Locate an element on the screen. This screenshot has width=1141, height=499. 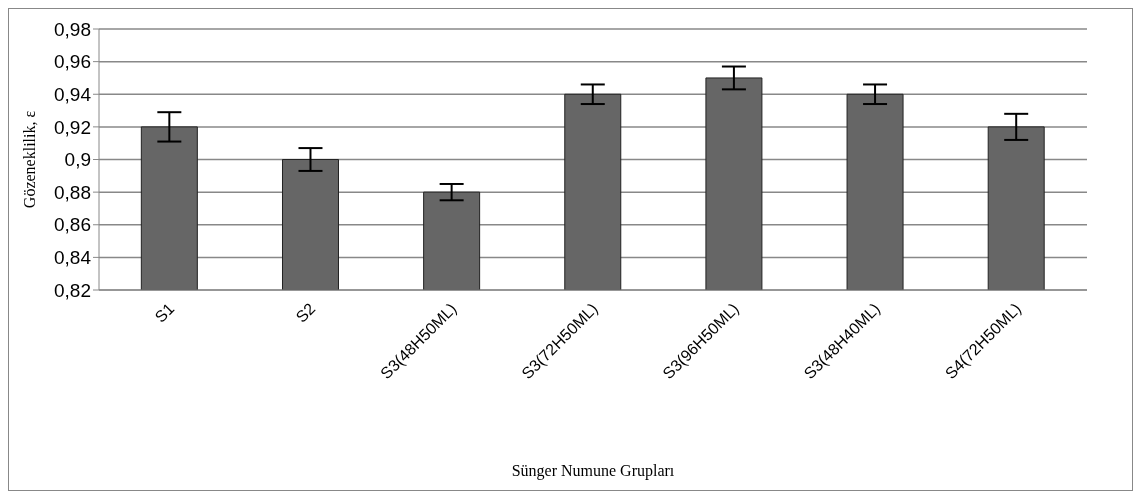
y-tick-label: 0,82 is located at coordinates (72, 290).